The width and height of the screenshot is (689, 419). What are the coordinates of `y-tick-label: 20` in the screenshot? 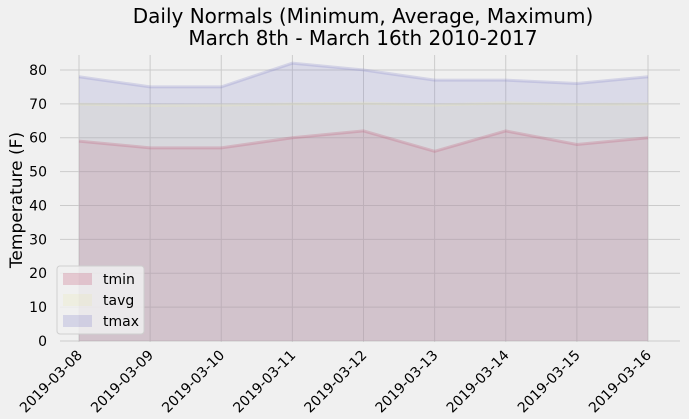 It's located at (38, 274).